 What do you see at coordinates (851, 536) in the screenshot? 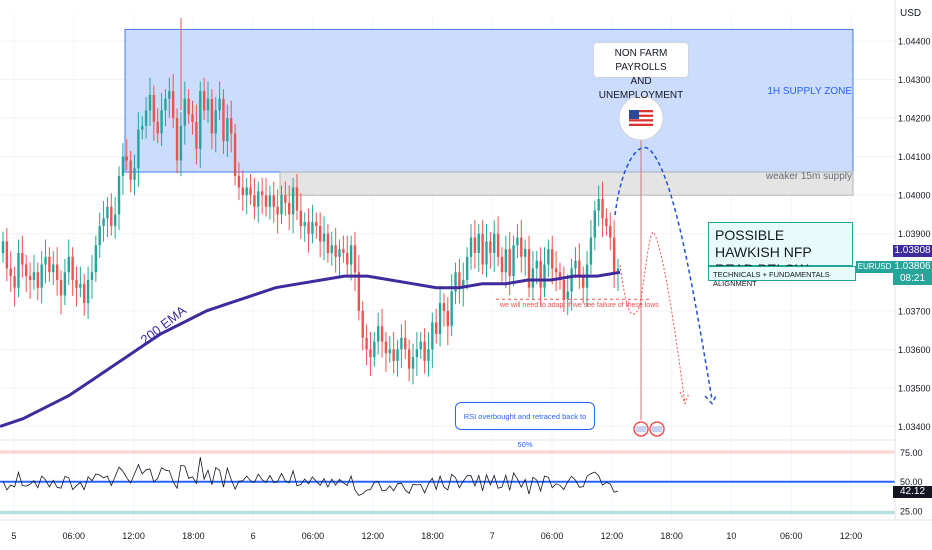
I see `time-tick-label: 12:00` at bounding box center [851, 536].